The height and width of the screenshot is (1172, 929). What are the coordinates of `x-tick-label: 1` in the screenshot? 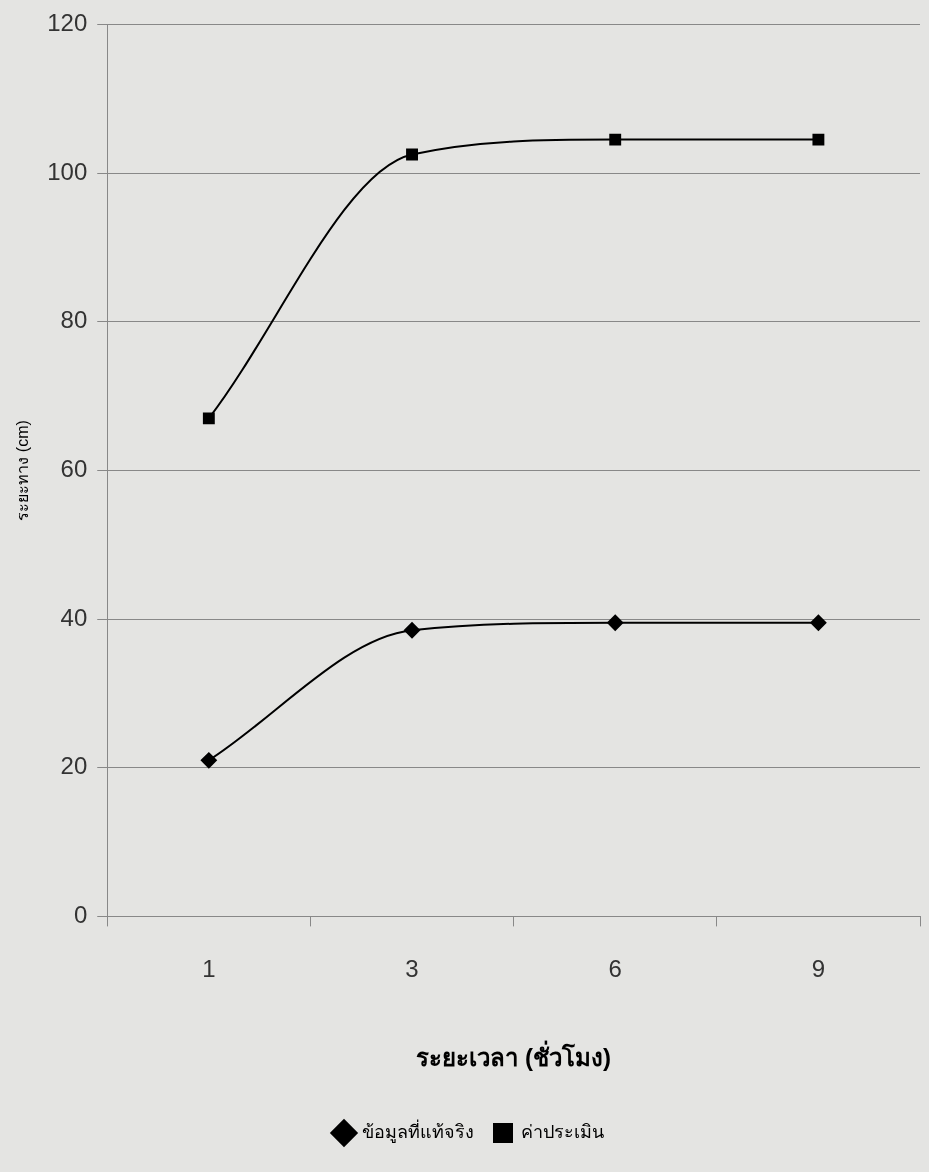 It's located at (209, 969).